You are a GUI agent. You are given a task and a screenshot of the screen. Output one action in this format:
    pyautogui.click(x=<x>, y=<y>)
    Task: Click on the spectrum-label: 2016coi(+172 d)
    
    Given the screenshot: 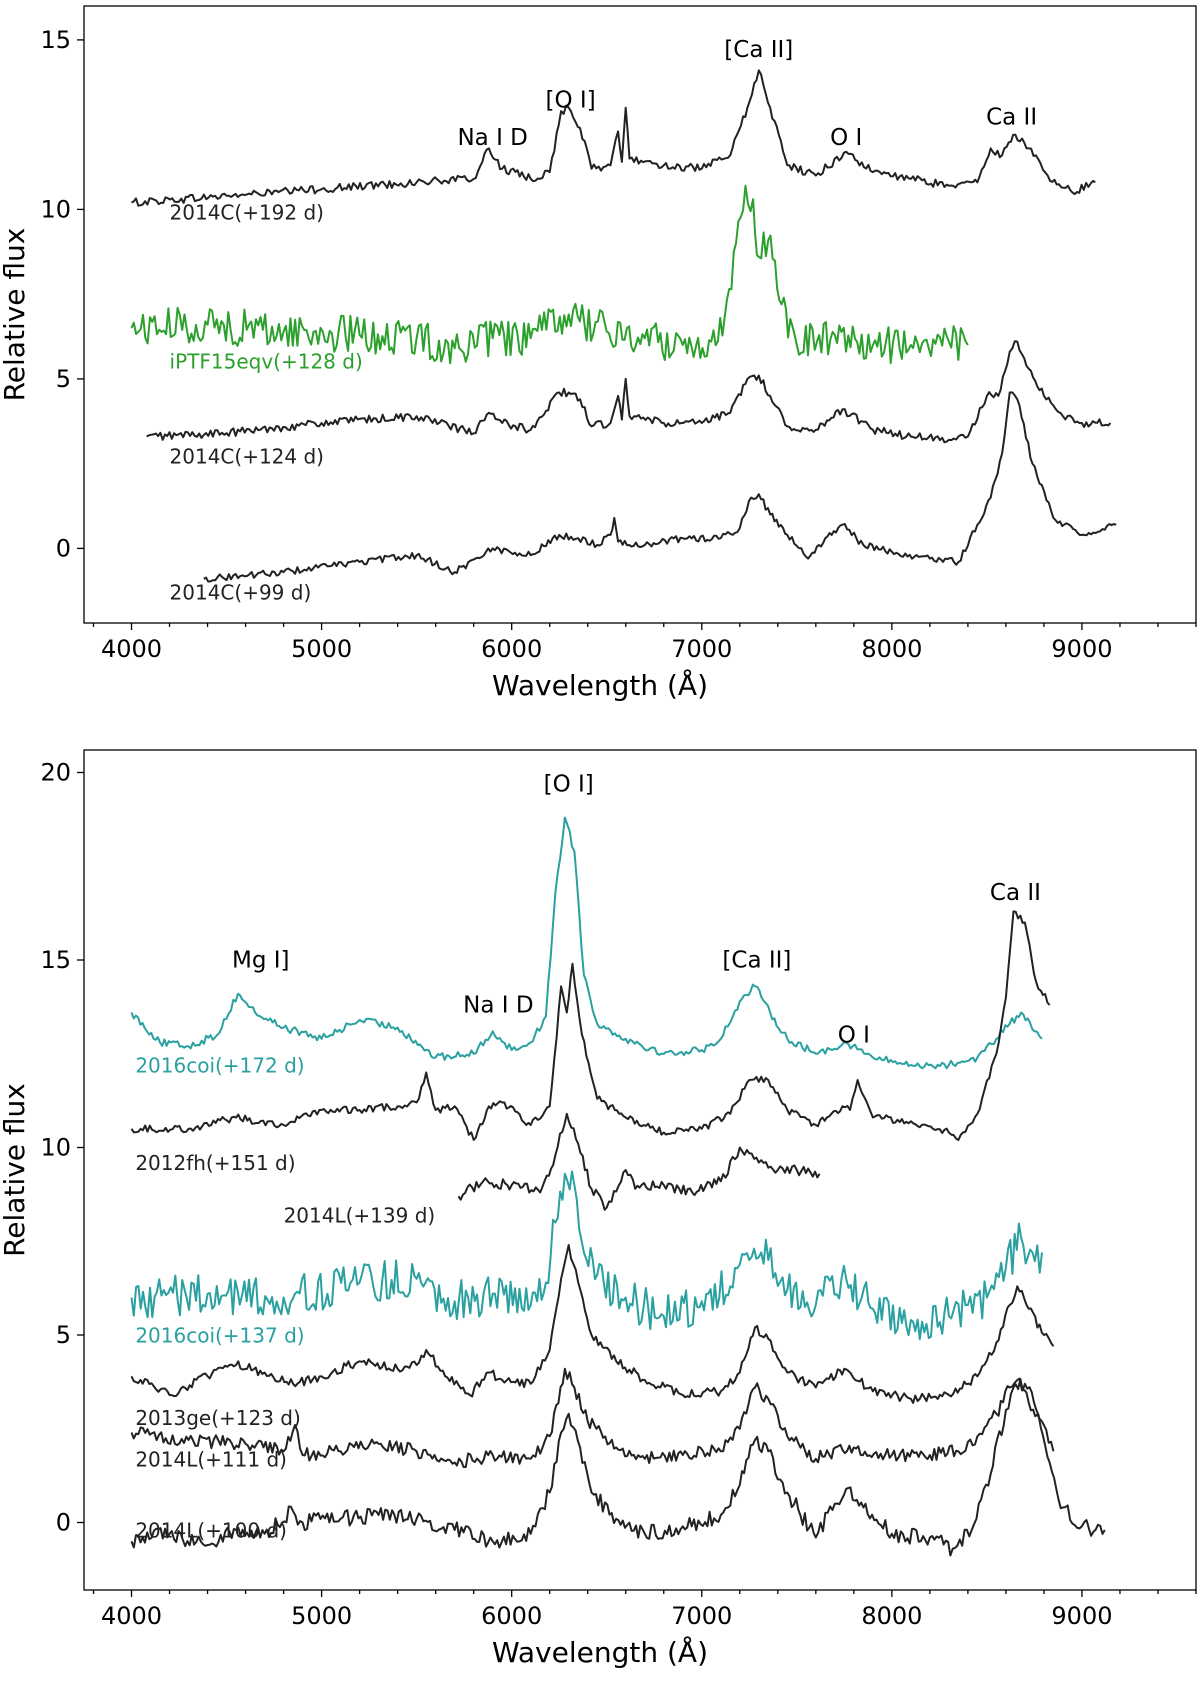 What is the action you would take?
    pyautogui.click(x=219, y=1066)
    